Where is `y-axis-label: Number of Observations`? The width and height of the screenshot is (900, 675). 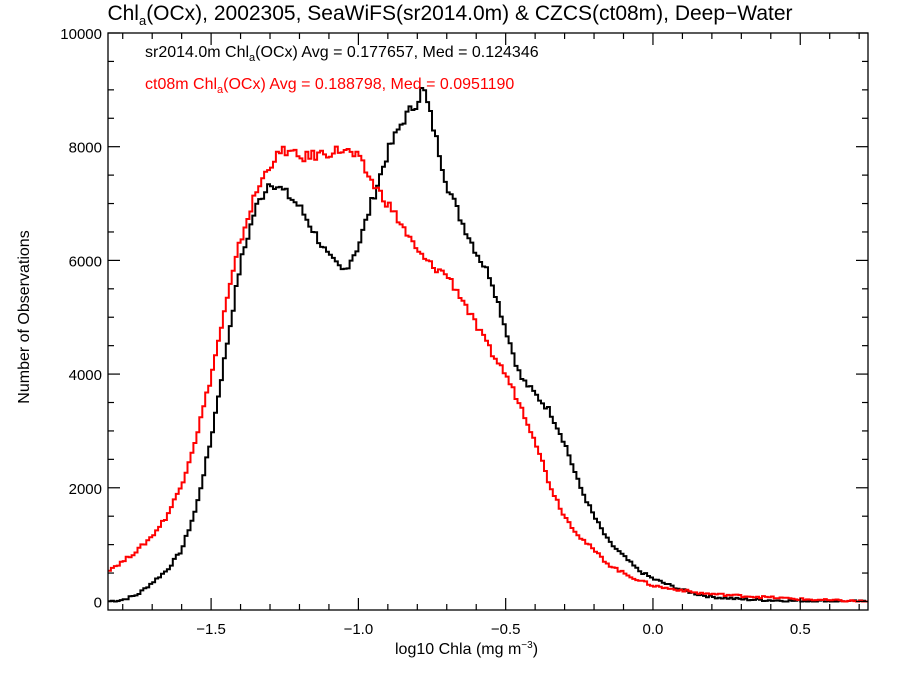
y-axis-label: Number of Observations is located at coordinates (24, 317).